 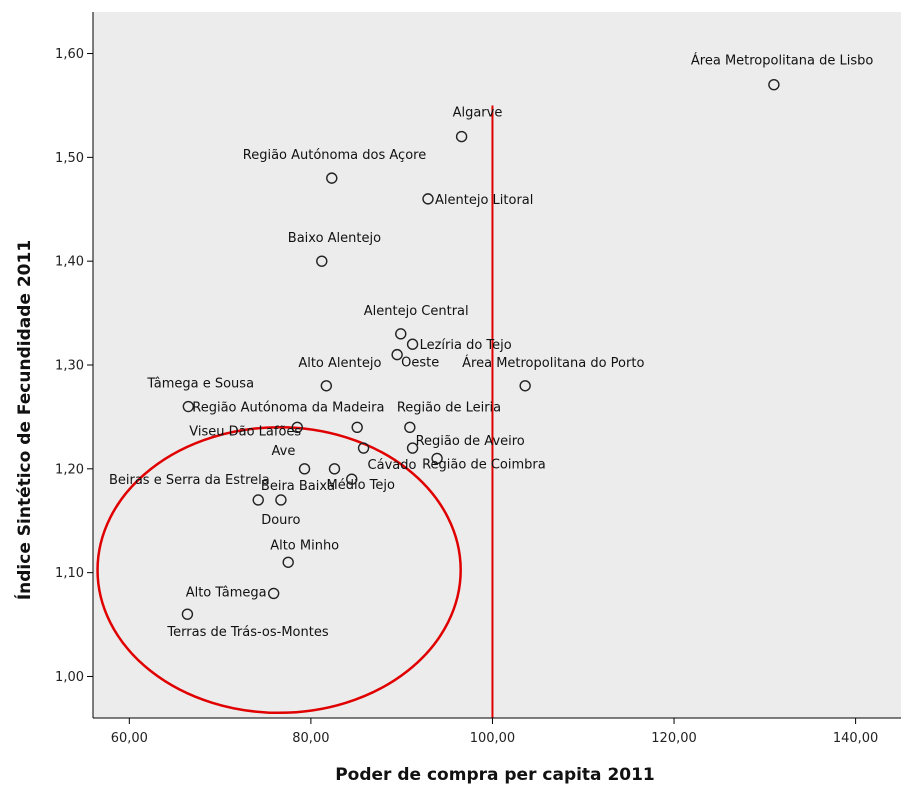 I want to click on y-tick-label: 1,30, so click(x=69, y=366).